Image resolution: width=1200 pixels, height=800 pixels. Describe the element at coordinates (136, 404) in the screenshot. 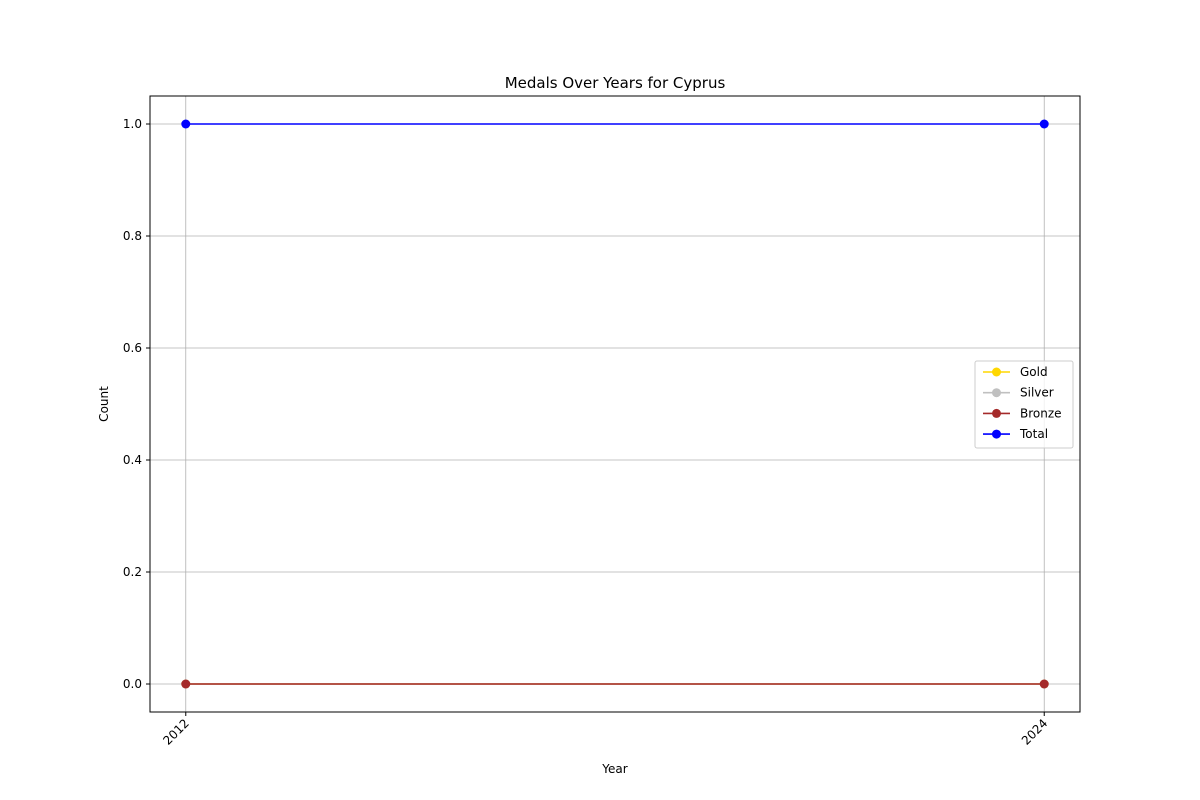

I see `y-axis-ticks: 0.0 0.2 0.4 0.6 0.8 1.0` at that location.